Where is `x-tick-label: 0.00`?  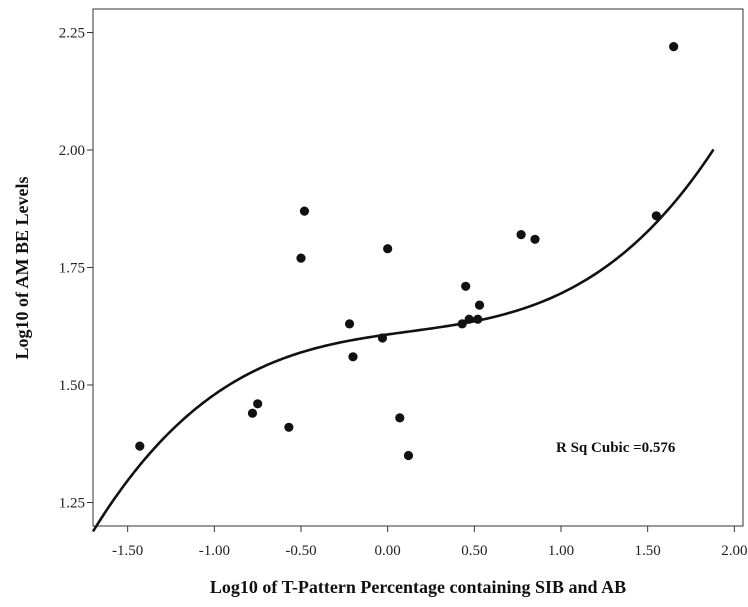 x-tick-label: 0.00 is located at coordinates (388, 551).